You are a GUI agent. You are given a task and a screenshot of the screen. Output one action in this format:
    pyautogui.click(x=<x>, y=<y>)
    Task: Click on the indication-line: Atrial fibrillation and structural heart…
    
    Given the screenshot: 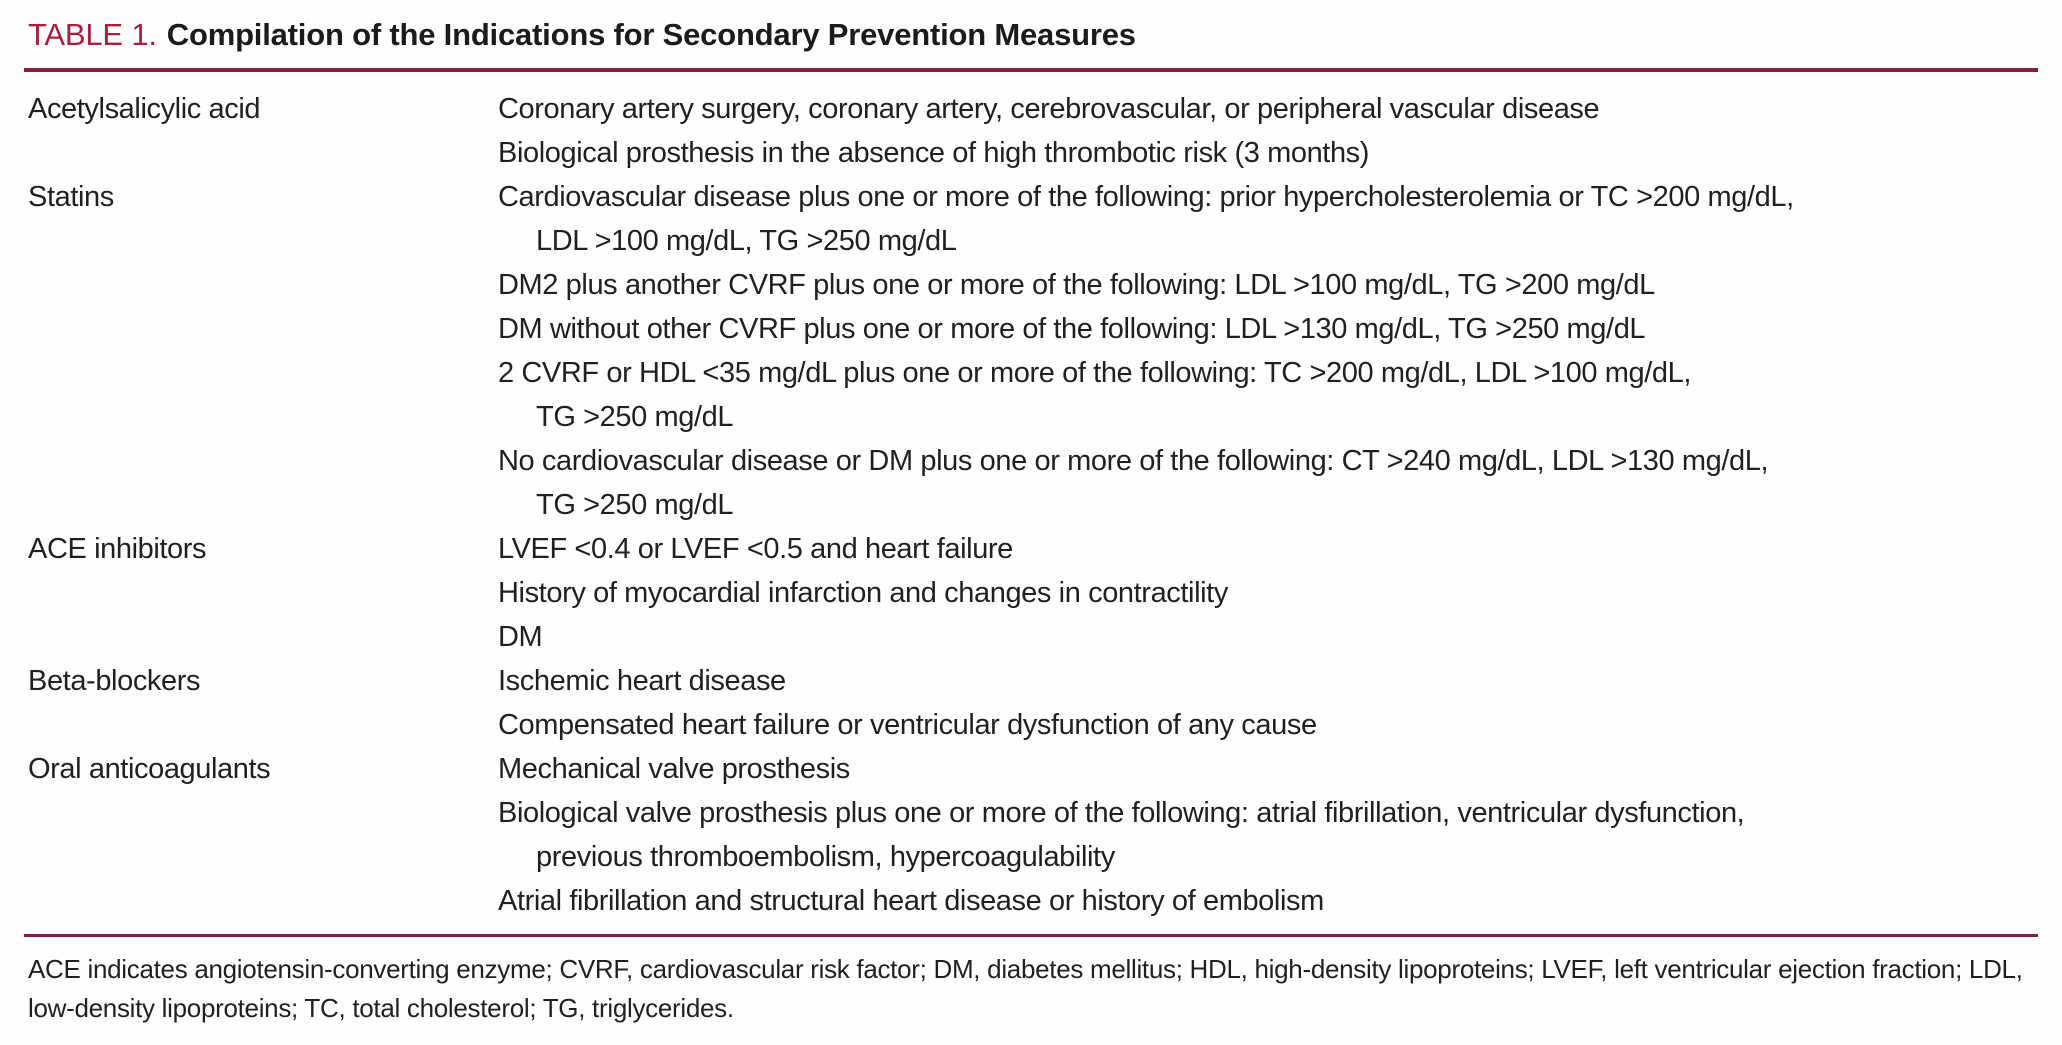 What is the action you would take?
    pyautogui.click(x=911, y=901)
    